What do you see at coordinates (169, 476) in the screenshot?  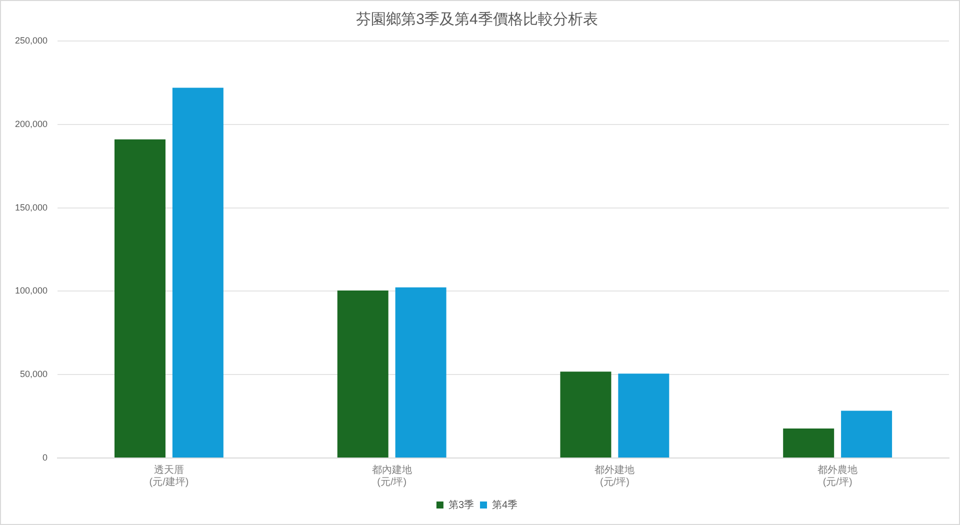 I see `x-tick-label: 透天厝 (元/建坪)` at bounding box center [169, 476].